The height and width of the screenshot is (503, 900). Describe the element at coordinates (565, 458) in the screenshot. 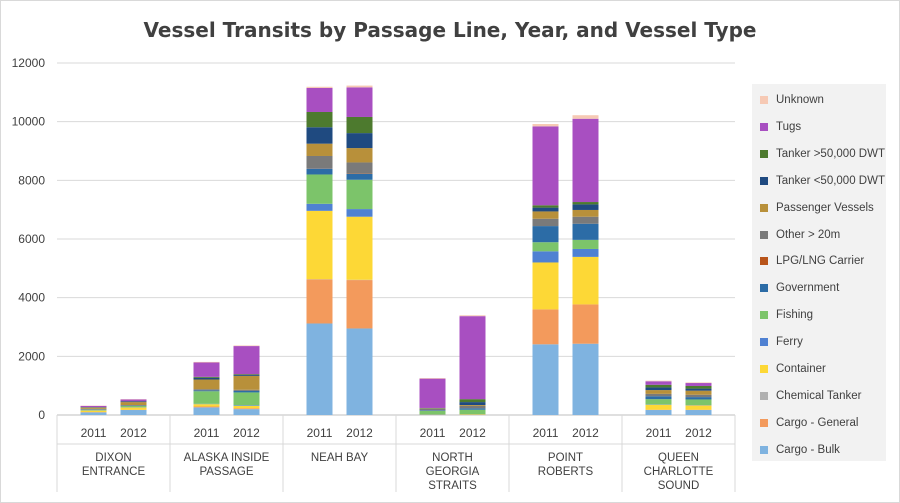

I see `x-group-label: POINT` at that location.